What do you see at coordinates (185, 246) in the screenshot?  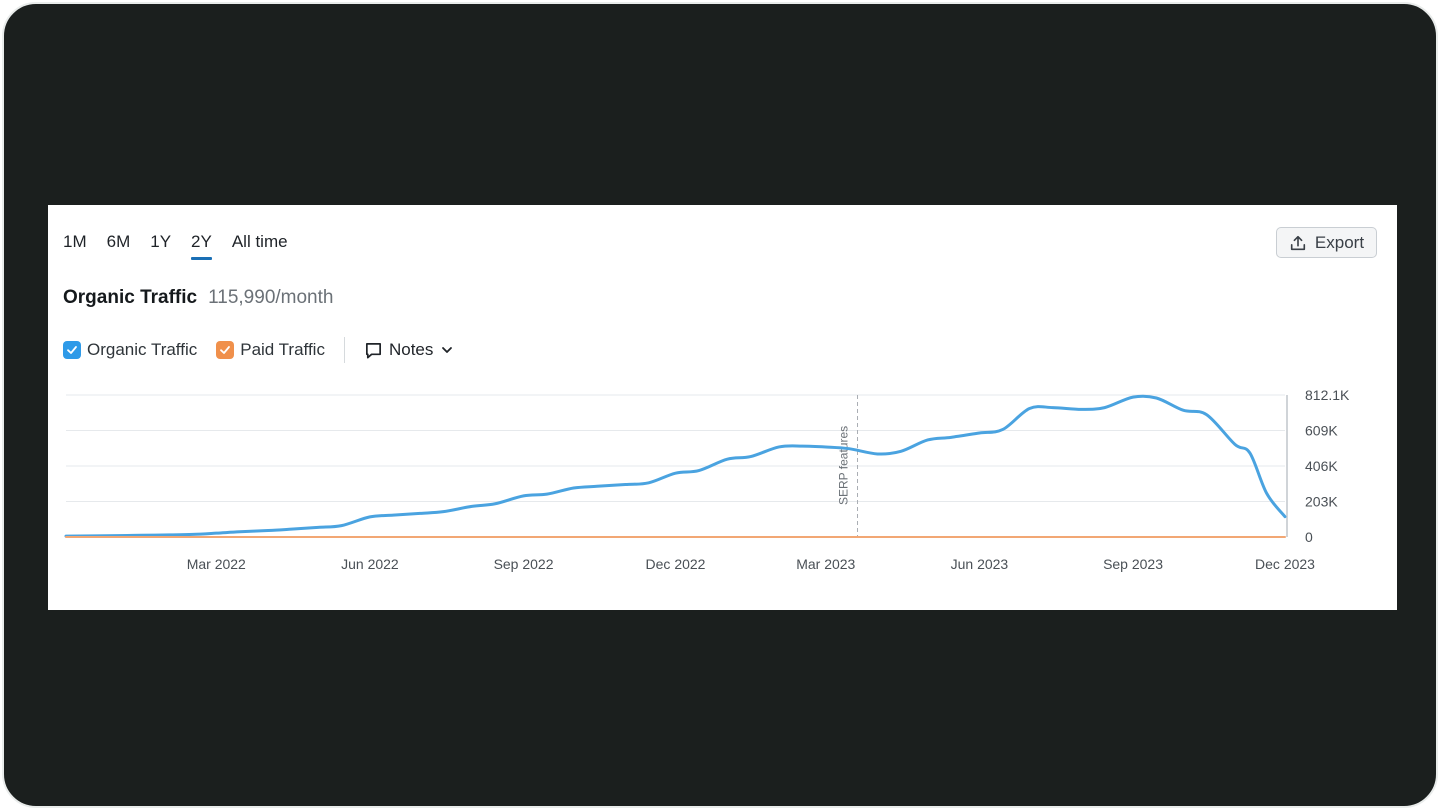 I see `period-selector: 1M 6M 1Y 2Y All time` at bounding box center [185, 246].